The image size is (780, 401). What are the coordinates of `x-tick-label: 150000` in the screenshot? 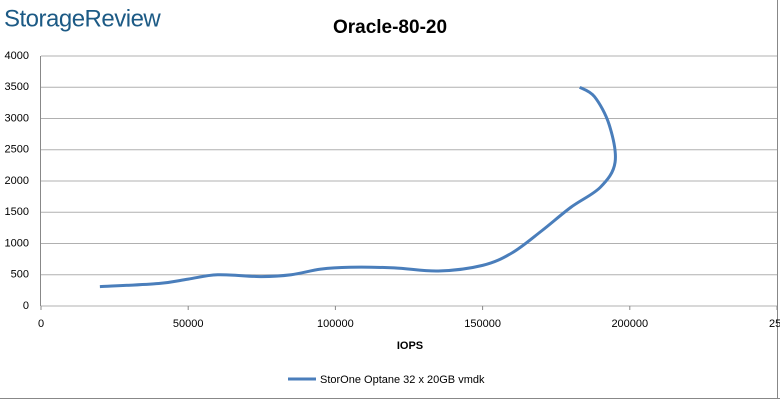 It's located at (482, 324).